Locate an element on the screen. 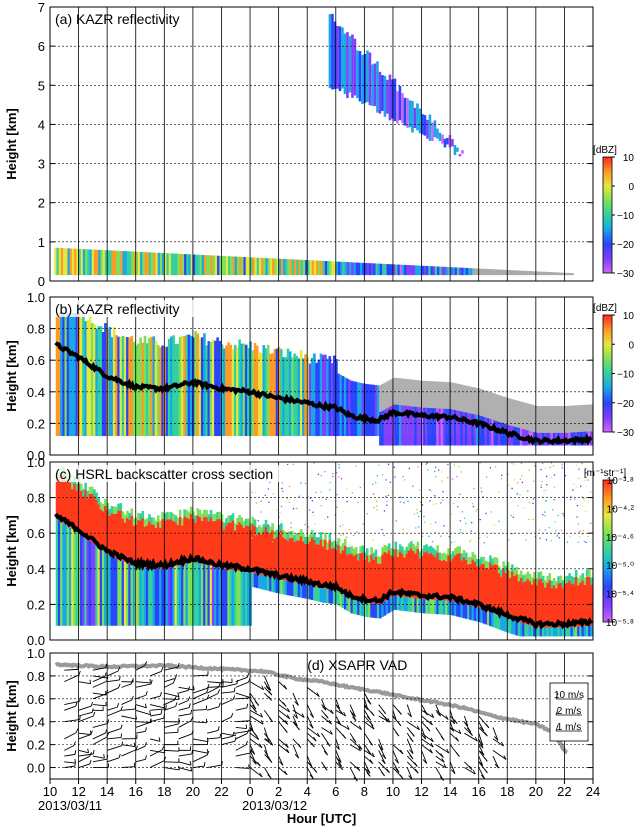  y-tick-label: 0.2 is located at coordinates (36, 604).